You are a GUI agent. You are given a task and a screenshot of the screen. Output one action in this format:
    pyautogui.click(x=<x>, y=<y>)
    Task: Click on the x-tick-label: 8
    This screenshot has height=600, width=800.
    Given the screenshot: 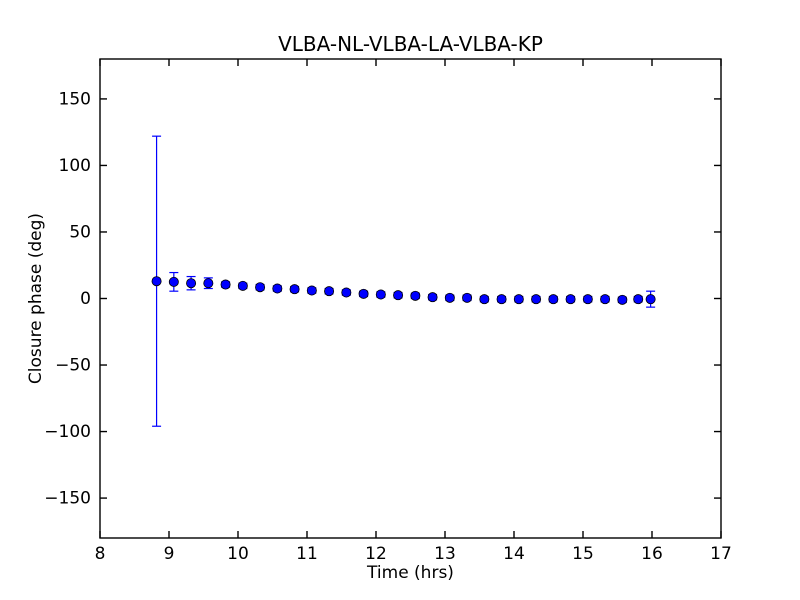 What is the action you would take?
    pyautogui.click(x=100, y=554)
    